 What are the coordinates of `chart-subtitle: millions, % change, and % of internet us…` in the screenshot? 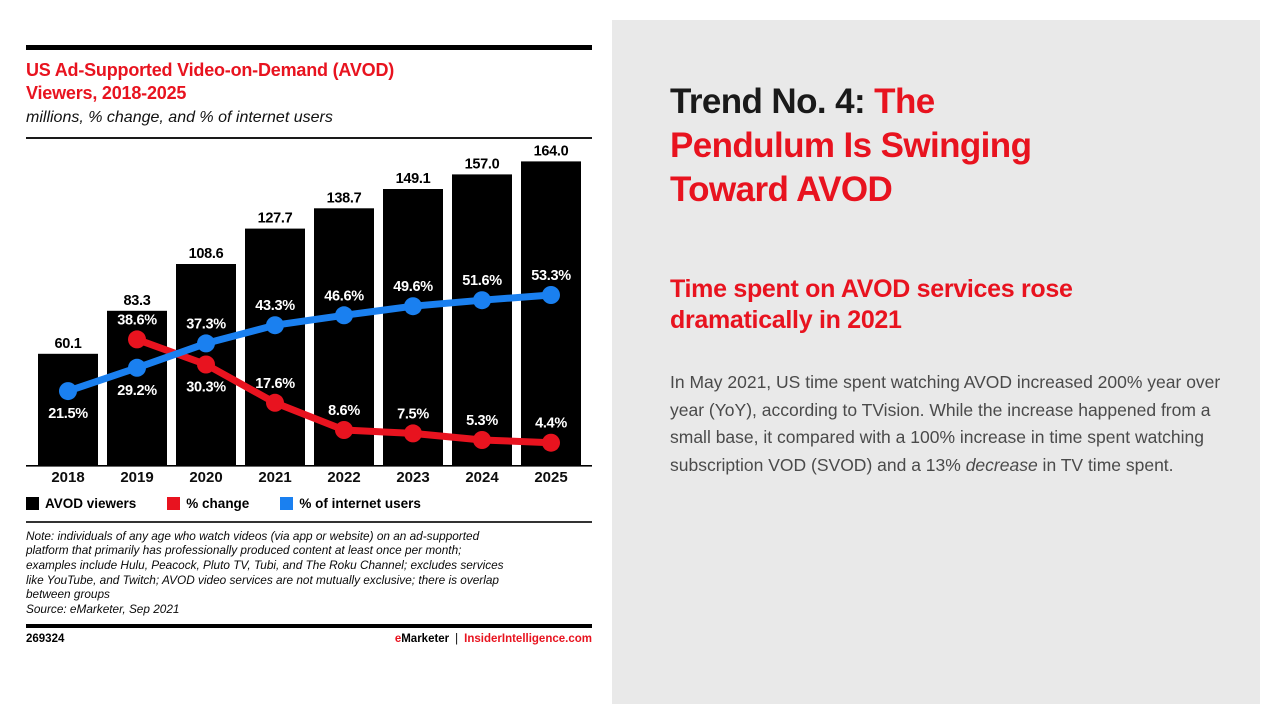 It's located at (179, 117).